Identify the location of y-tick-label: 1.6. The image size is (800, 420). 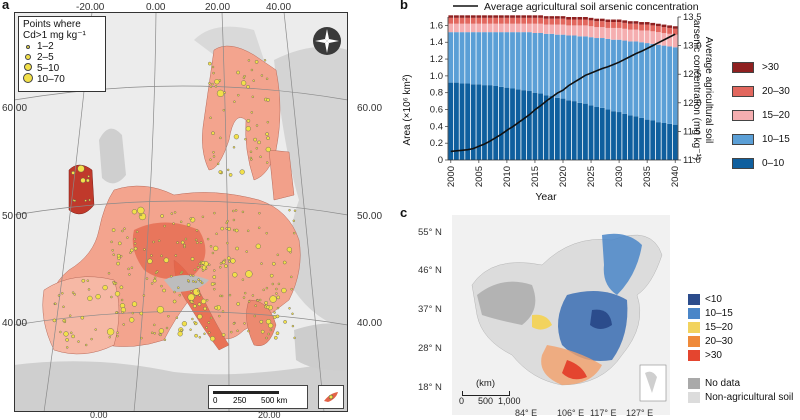
(436, 25).